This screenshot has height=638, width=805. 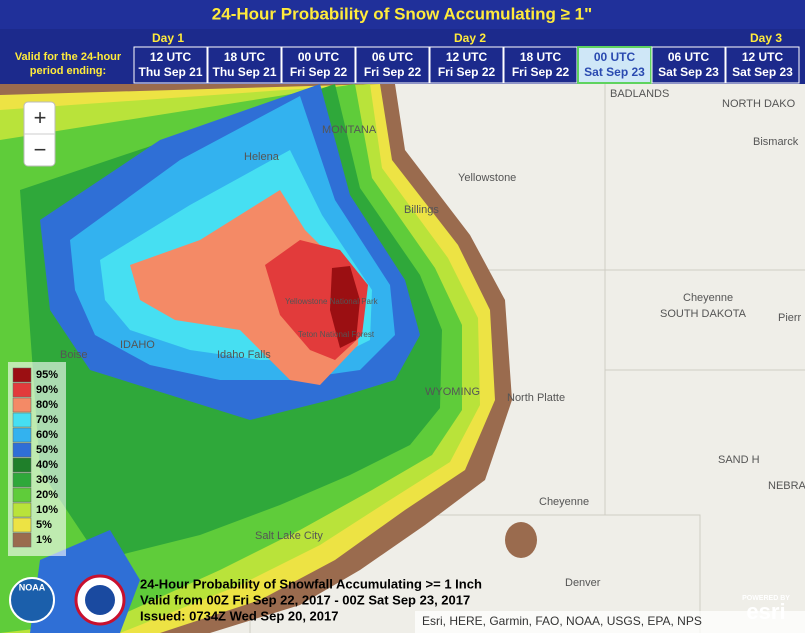 What do you see at coordinates (639, 94) in the screenshot?
I see `map-label: BADLANDS` at bounding box center [639, 94].